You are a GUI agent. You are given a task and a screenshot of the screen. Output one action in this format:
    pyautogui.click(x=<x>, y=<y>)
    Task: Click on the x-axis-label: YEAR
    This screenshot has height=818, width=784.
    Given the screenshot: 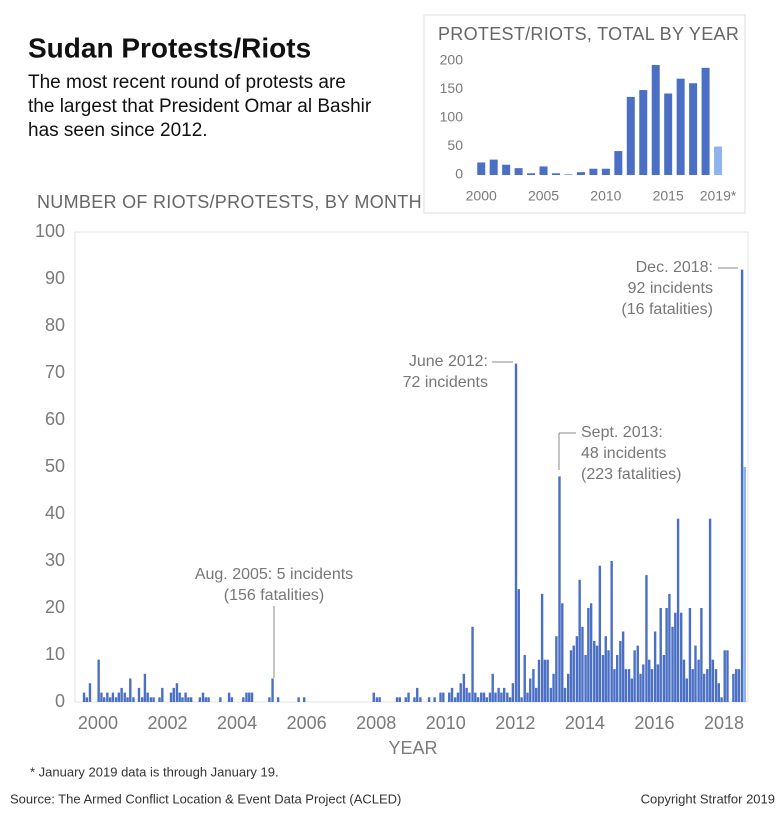 What is the action you would take?
    pyautogui.click(x=412, y=748)
    